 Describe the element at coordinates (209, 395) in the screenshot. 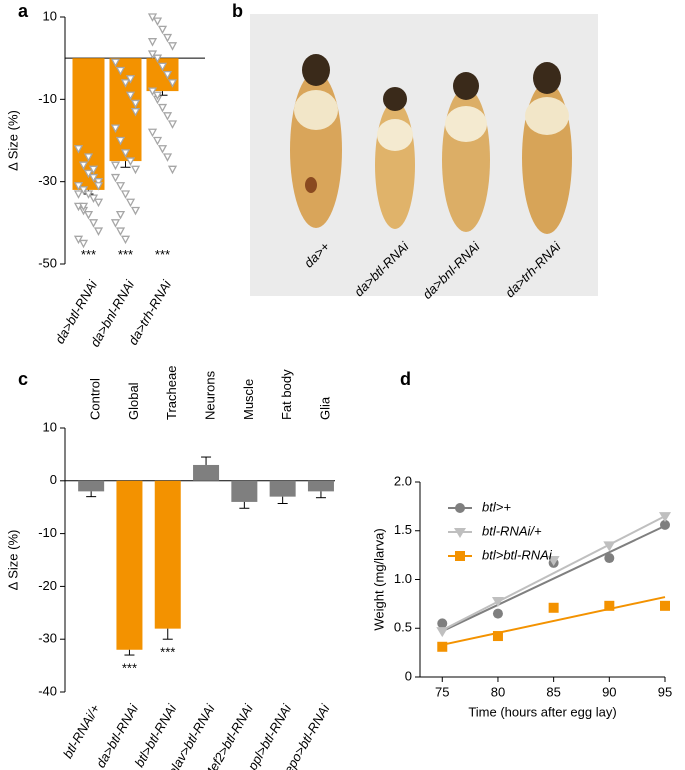

I see `group-label: Neurons` at that location.